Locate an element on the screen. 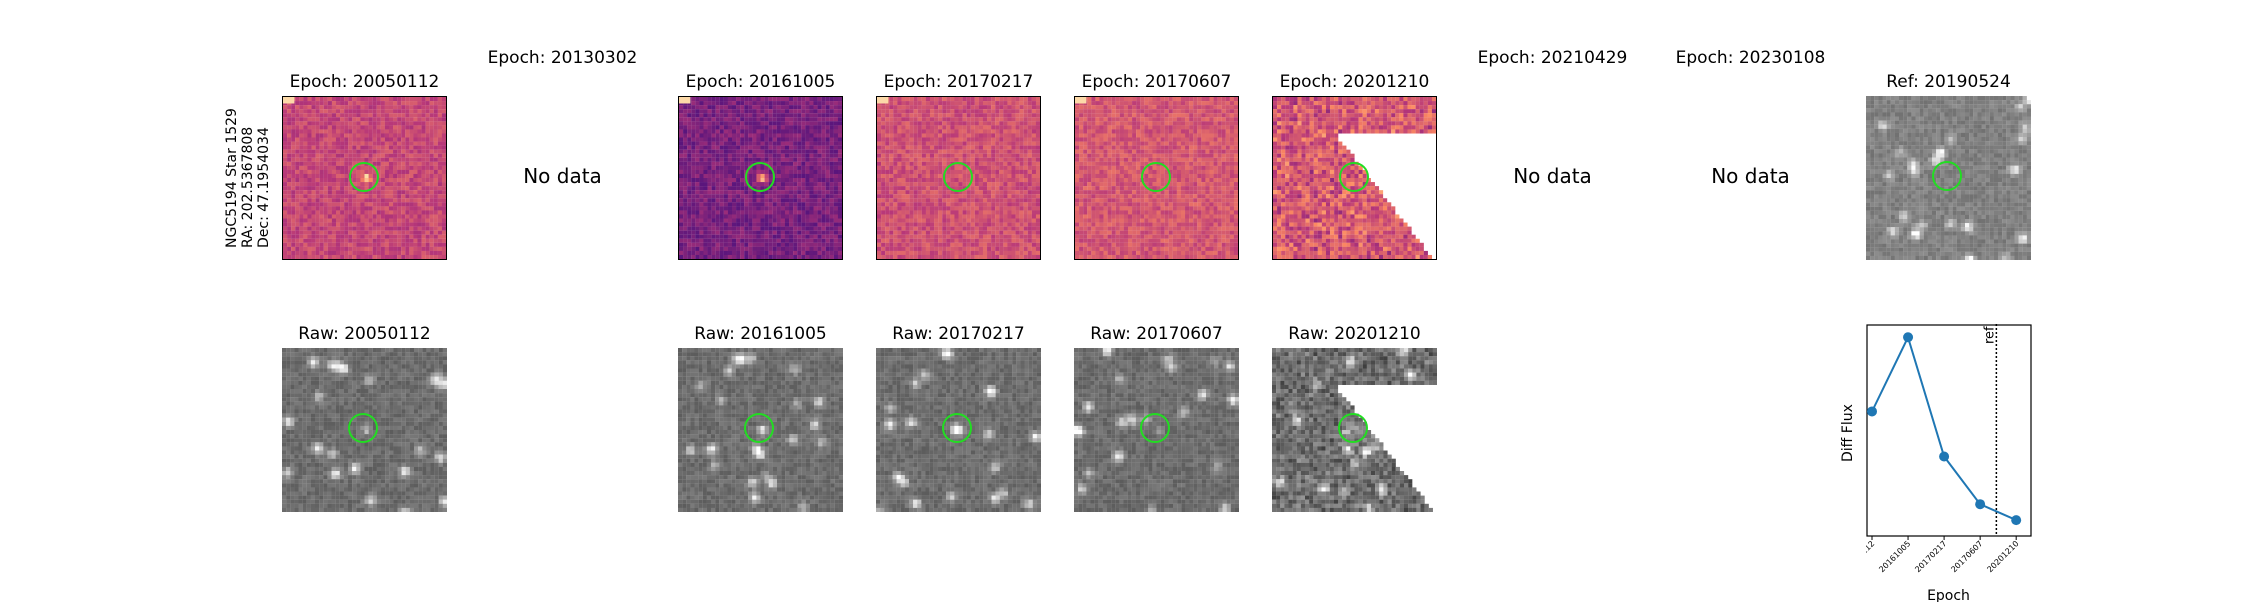  panel-title: Epoch: 20230108 is located at coordinates (1751, 58).